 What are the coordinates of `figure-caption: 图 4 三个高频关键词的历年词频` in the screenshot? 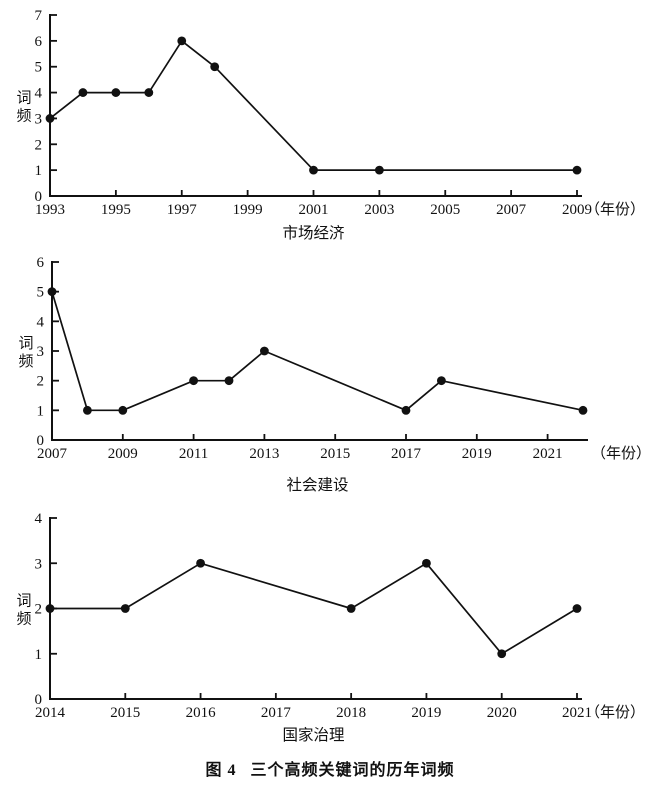 It's located at (330, 768).